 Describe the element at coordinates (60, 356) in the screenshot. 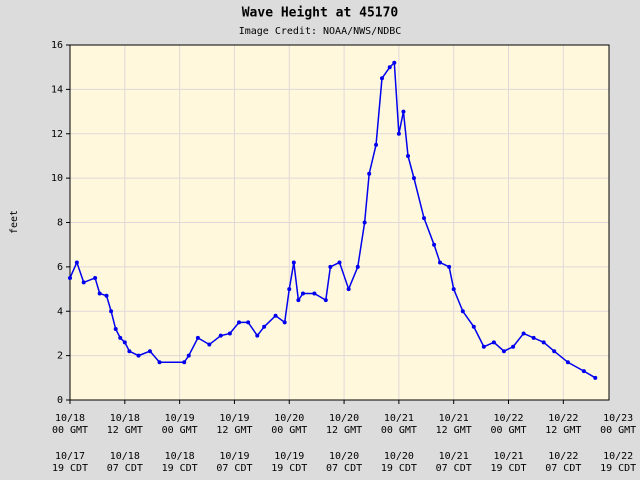

I see `y-tick-label: 2` at that location.